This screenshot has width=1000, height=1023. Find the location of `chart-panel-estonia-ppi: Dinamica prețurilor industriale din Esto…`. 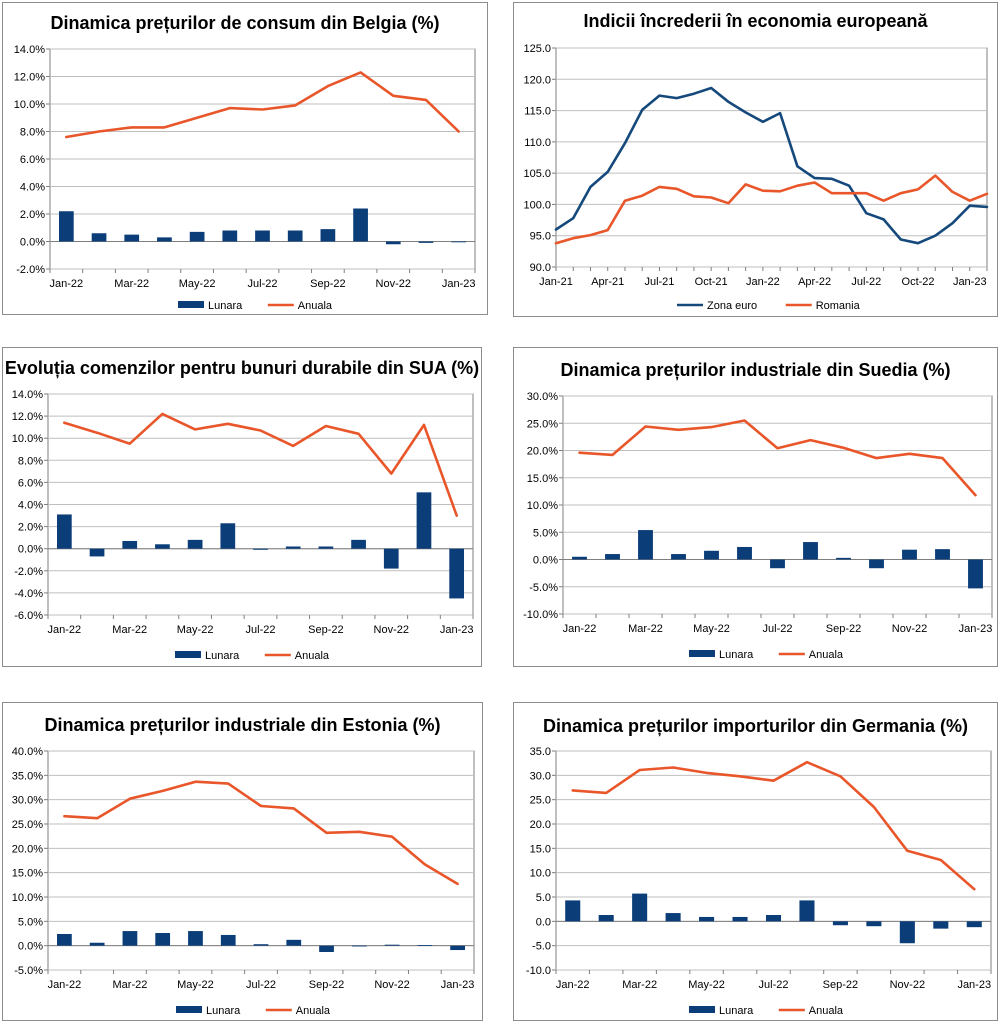

chart-panel-estonia-ppi: Dinamica prețurilor industriale din Esto… is located at coordinates (242, 861).